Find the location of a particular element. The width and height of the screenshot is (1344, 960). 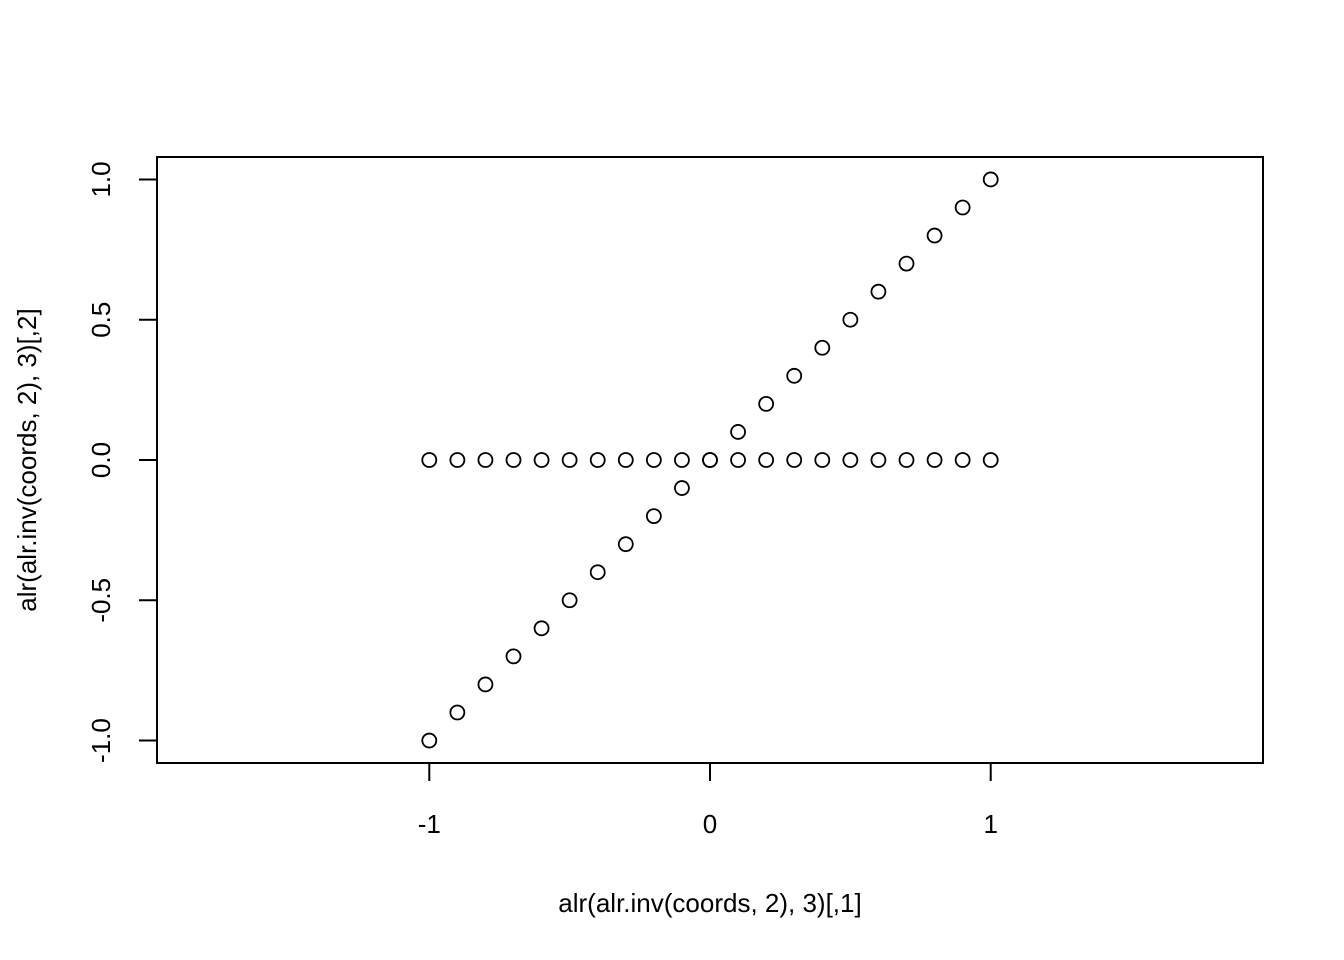

x-tick-label: 1 is located at coordinates (990, 824).